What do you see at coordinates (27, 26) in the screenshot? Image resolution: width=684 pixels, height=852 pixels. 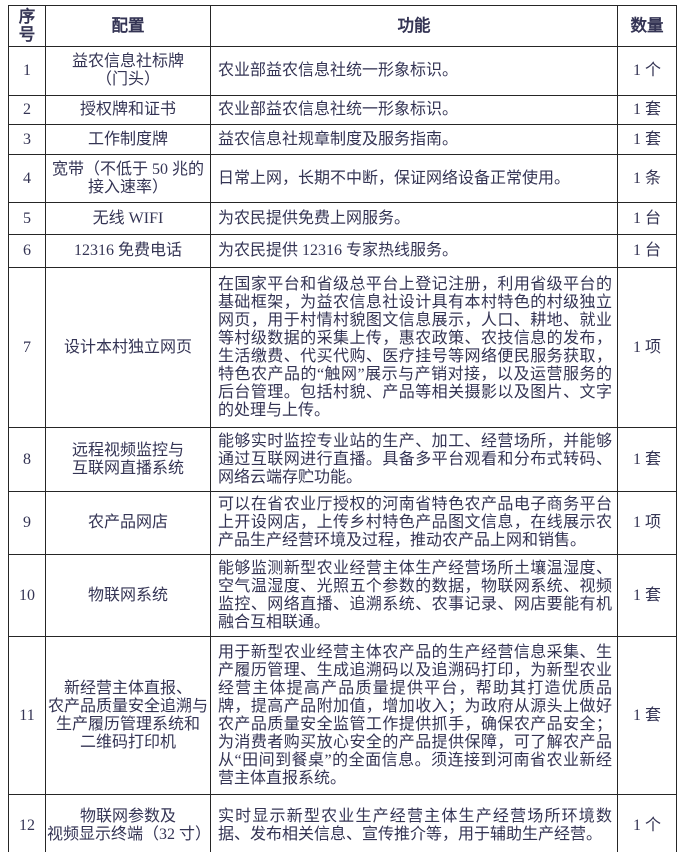 I see `header-serial-number: 序号` at bounding box center [27, 26].